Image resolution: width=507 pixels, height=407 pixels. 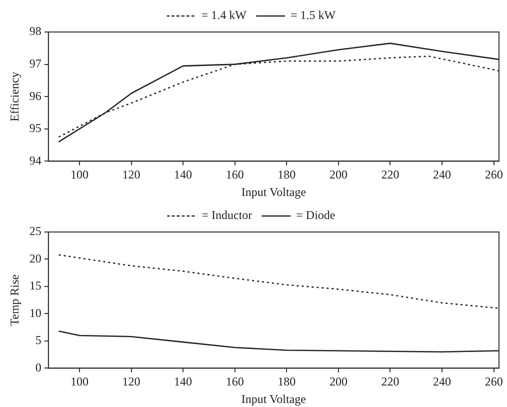 I want to click on y-axis-title: Temp Rise, so click(x=14, y=300).